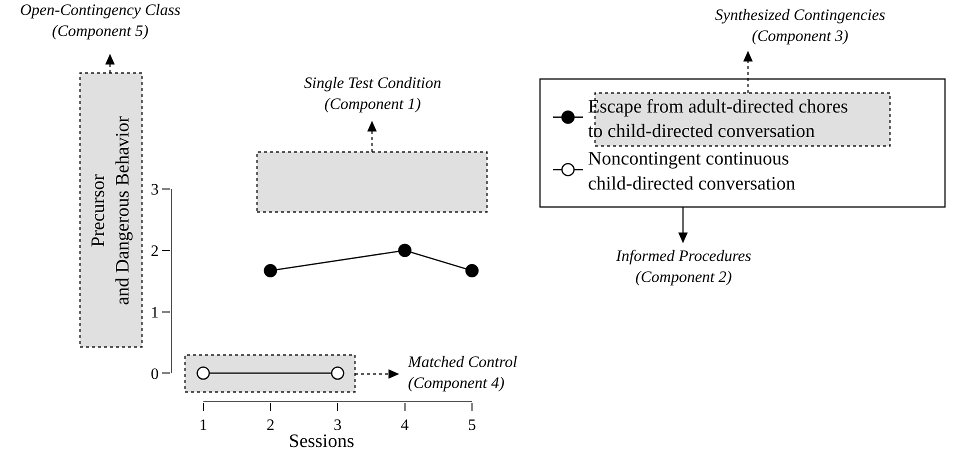 The width and height of the screenshot is (972, 452). What do you see at coordinates (154, 190) in the screenshot?
I see `y-tick-label: 3` at bounding box center [154, 190].